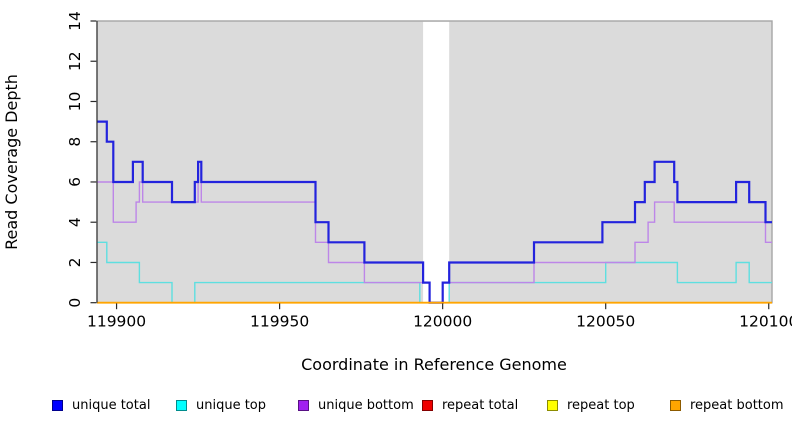 The image size is (792, 432). What do you see at coordinates (75, 61) in the screenshot?
I see `y-tick-label: 12` at bounding box center [75, 61].